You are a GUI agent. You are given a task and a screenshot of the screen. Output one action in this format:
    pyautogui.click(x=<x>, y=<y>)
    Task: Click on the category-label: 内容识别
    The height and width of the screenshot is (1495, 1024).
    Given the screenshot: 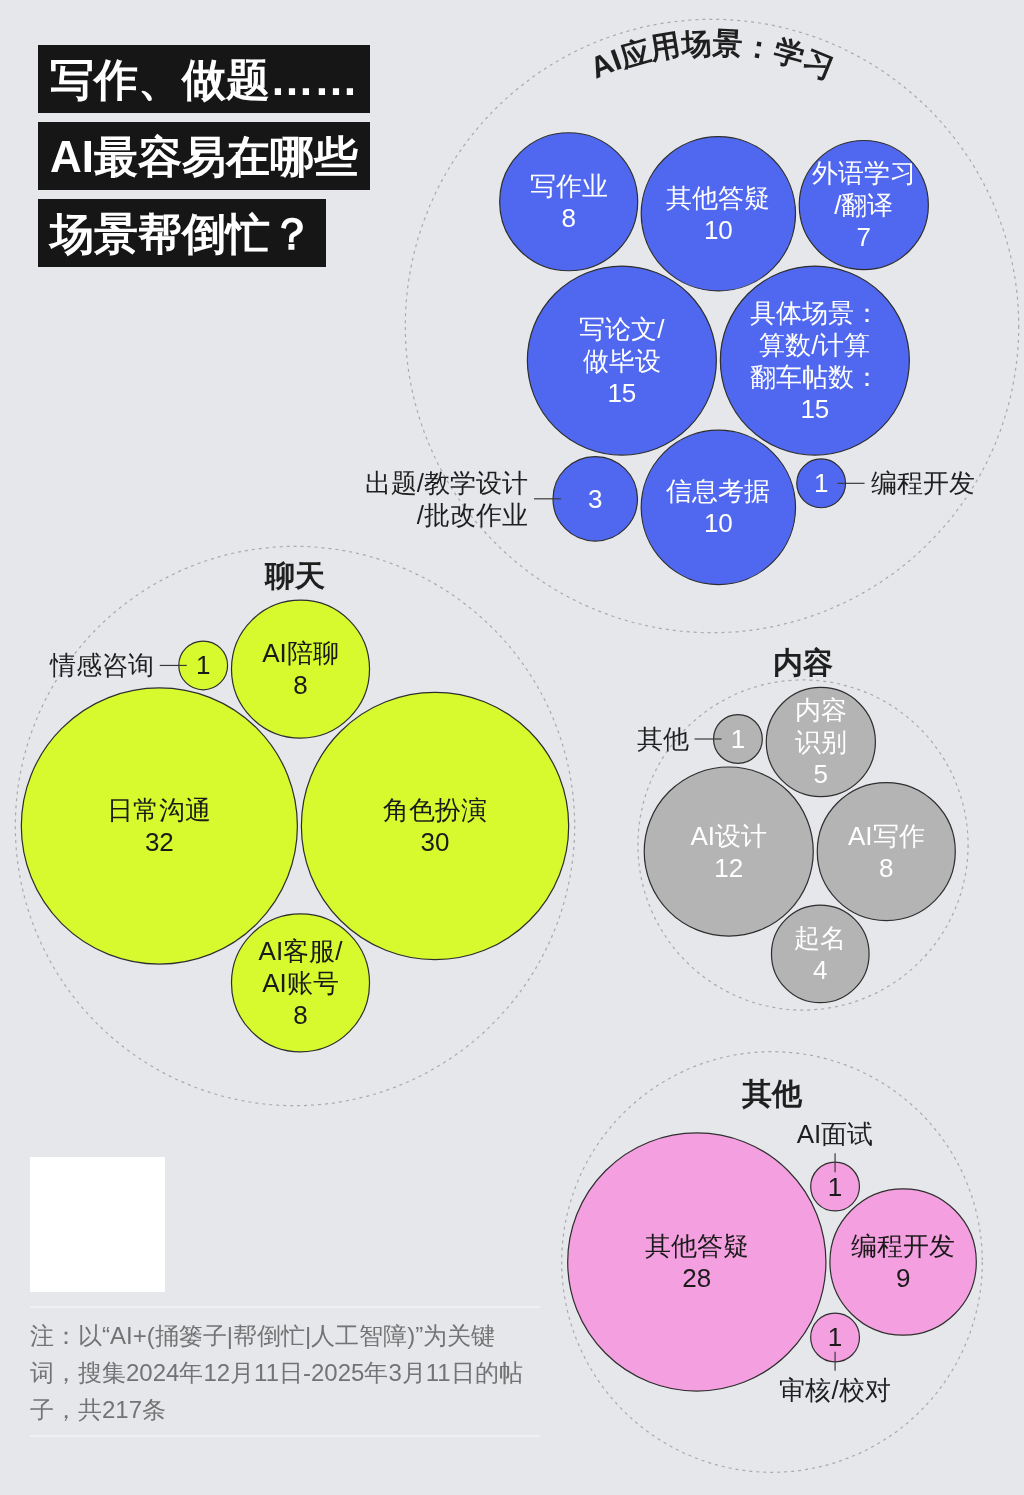 What is the action you would take?
    pyautogui.click(x=820, y=726)
    